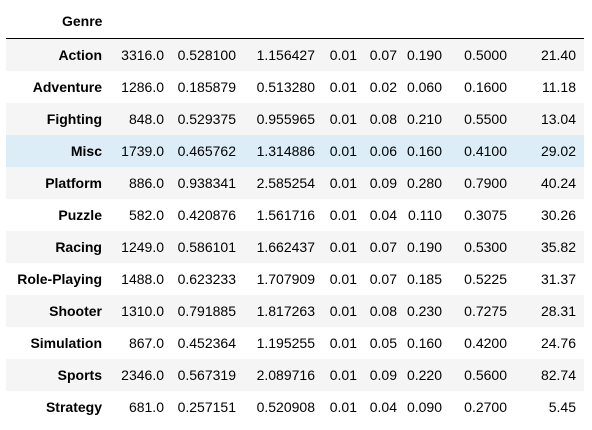  I want to click on table-cell: 0.08, so click(383, 310).